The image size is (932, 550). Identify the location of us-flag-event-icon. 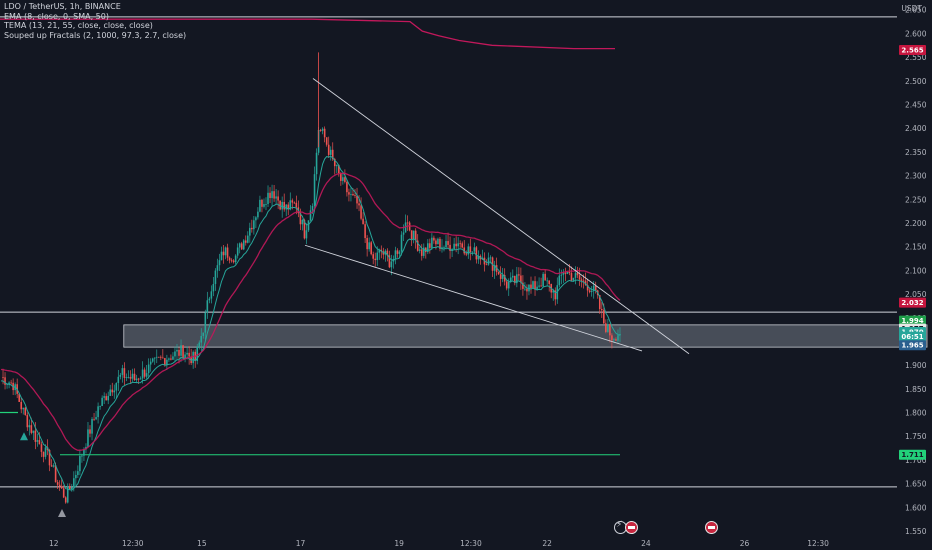
(631, 527).